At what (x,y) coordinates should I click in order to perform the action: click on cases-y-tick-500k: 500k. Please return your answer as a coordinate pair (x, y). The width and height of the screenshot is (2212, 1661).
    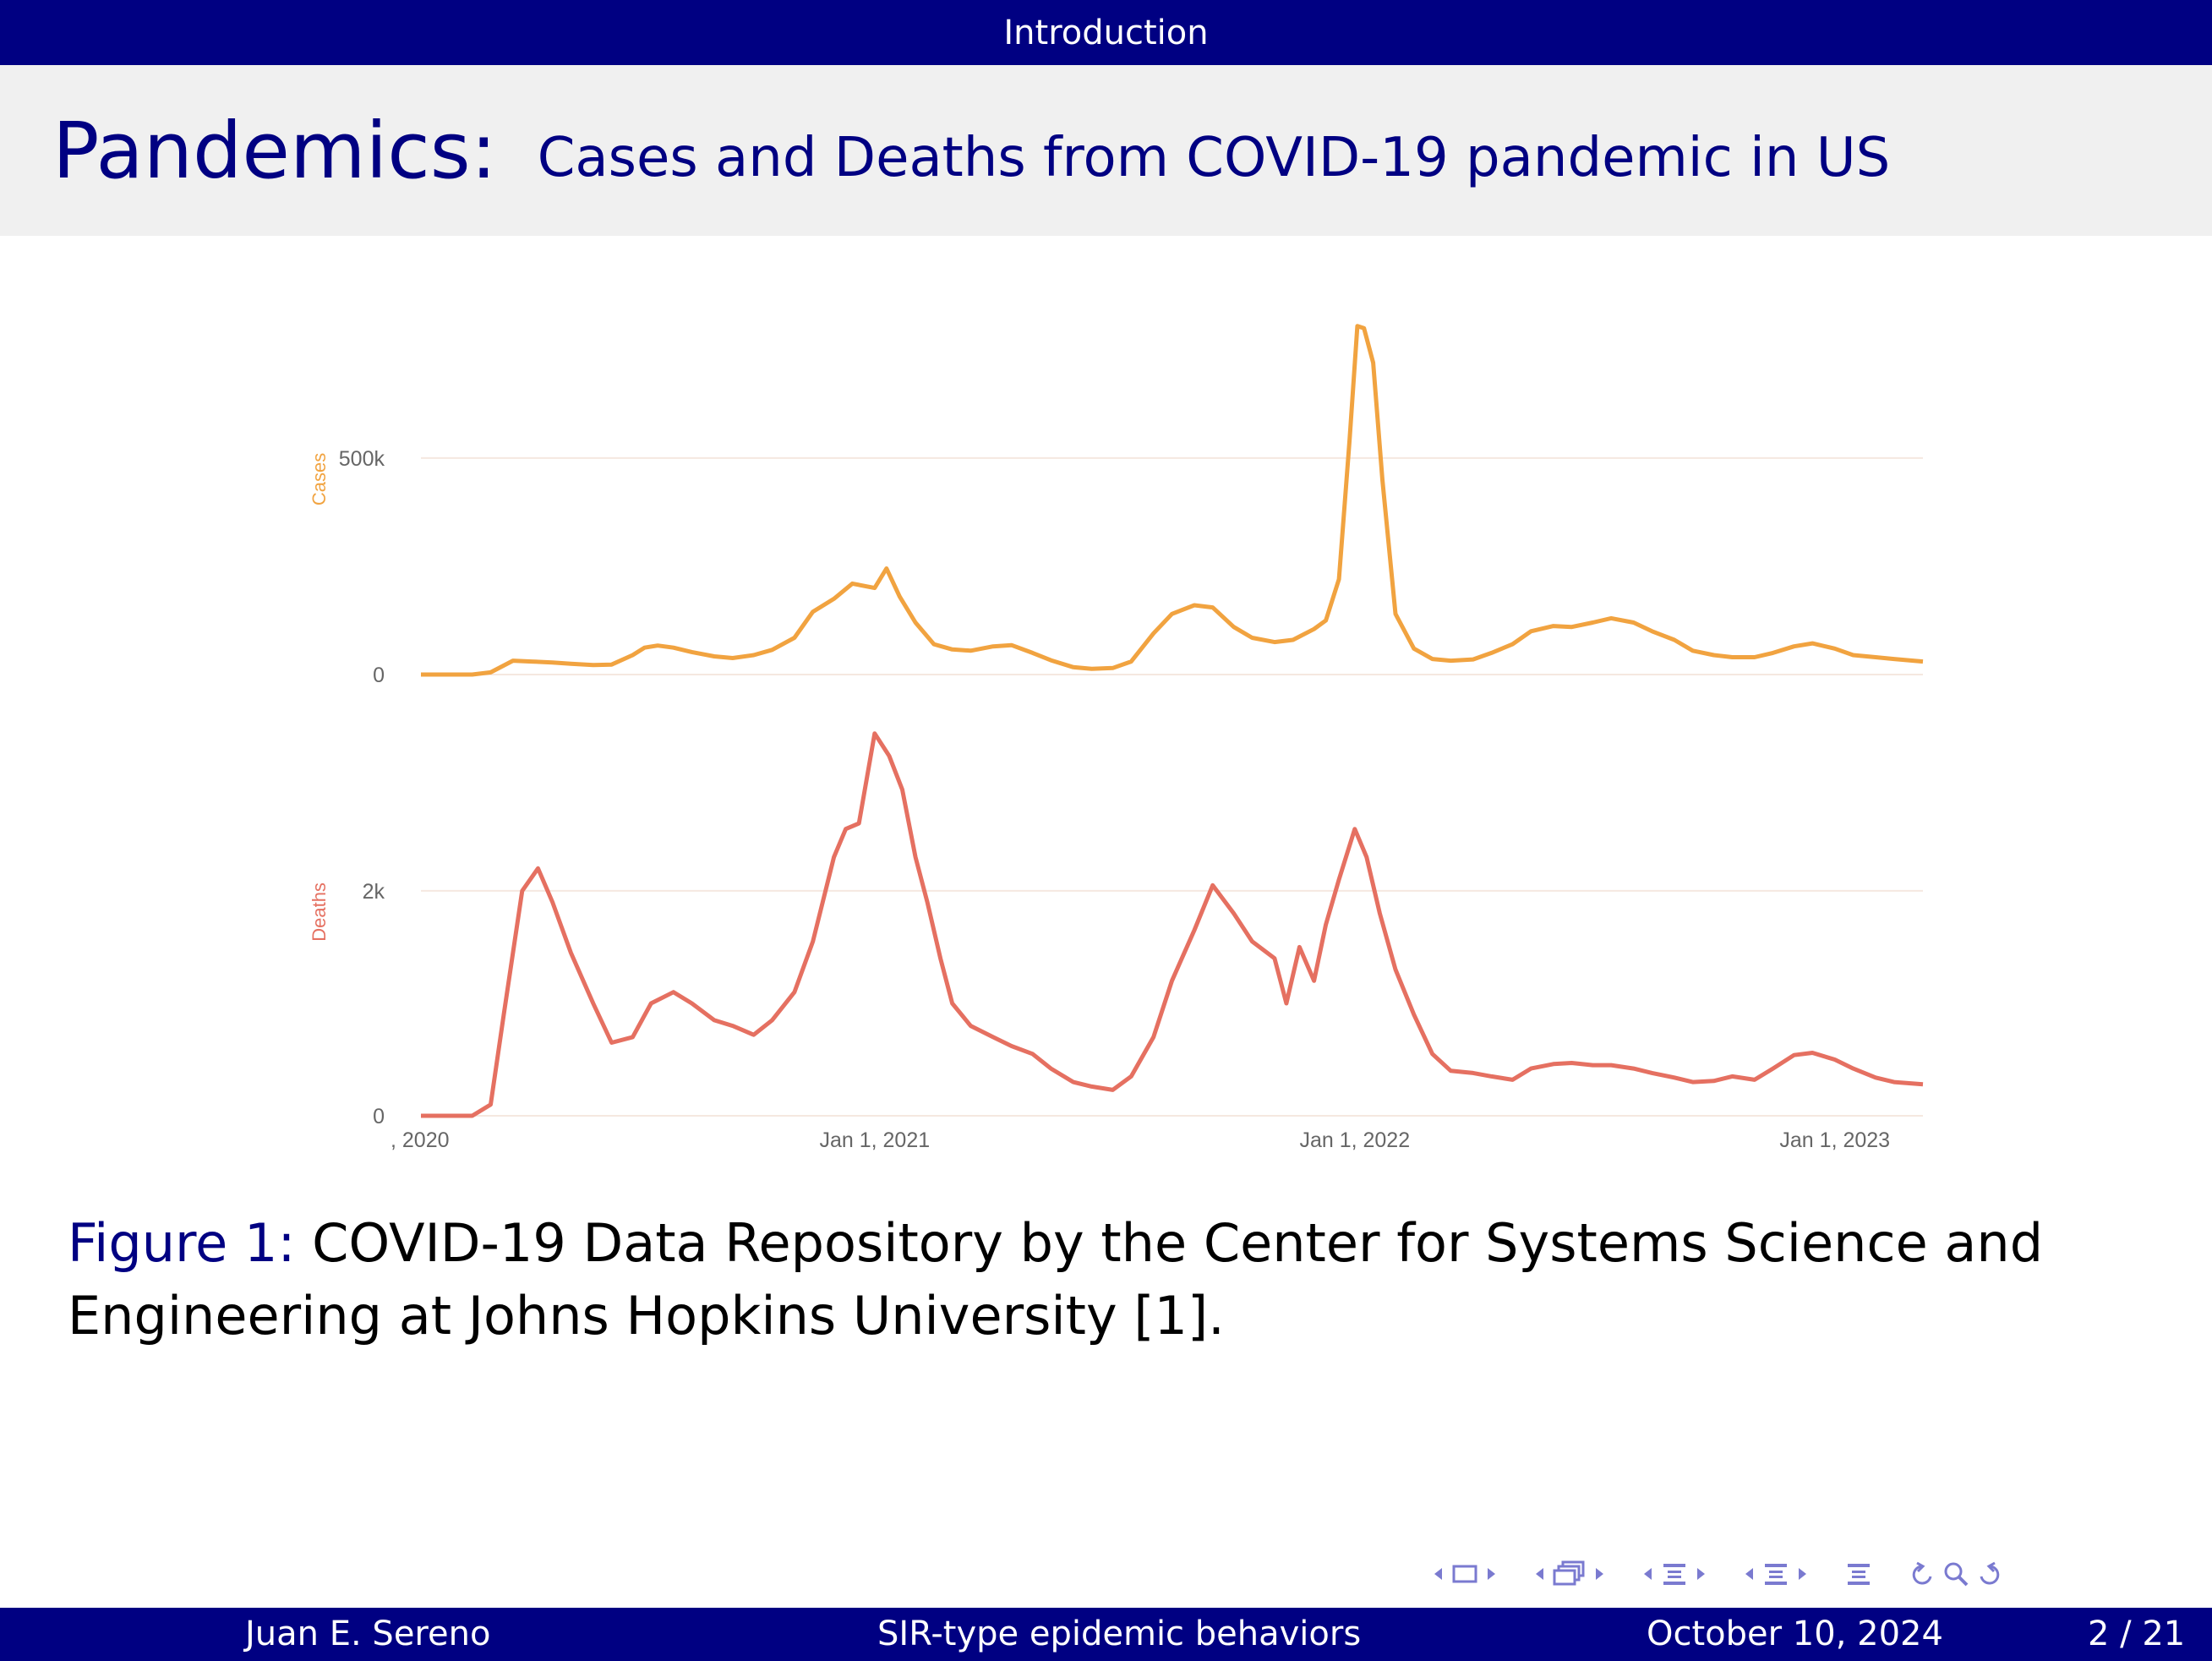
    Looking at the image, I should click on (362, 459).